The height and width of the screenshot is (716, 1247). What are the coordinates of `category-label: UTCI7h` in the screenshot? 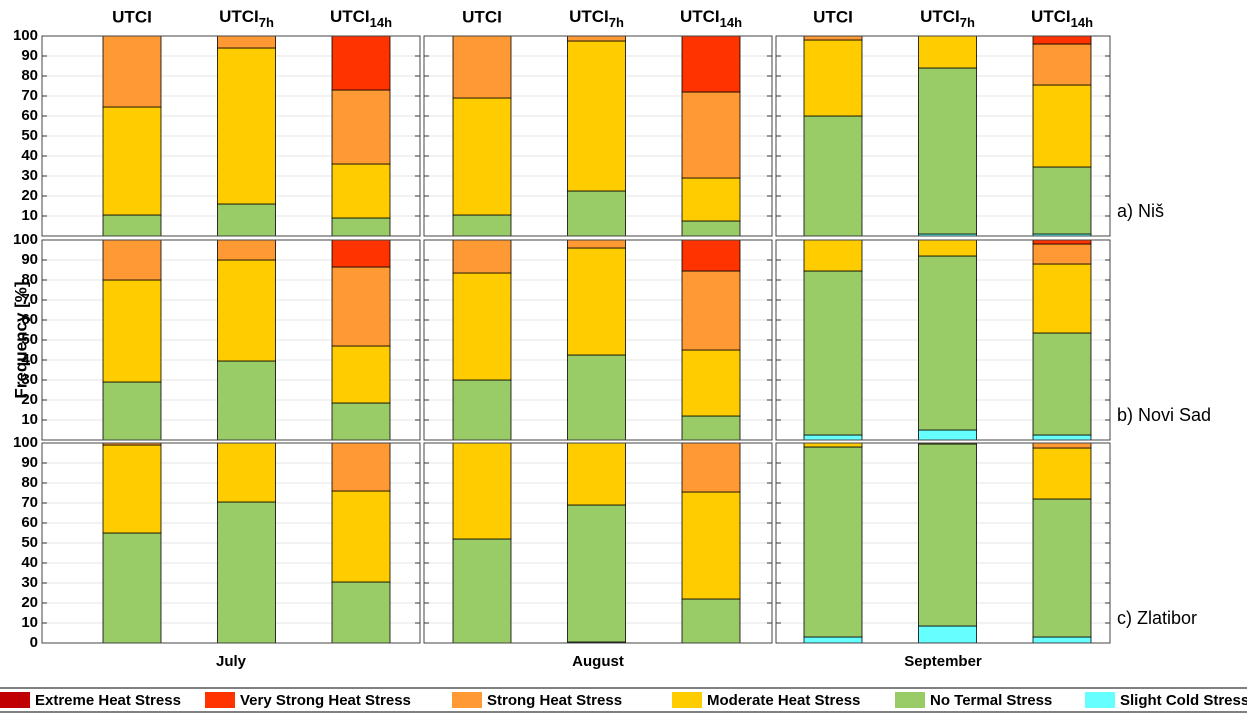 It's located at (246, 18).